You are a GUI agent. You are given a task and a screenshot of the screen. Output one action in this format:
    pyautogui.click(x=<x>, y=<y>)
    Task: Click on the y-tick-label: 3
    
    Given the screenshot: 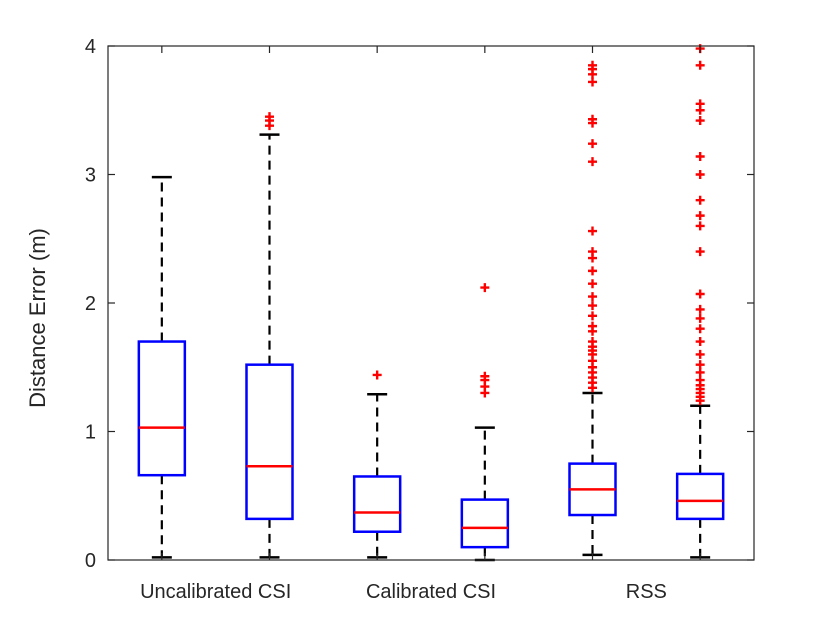 What is the action you would take?
    pyautogui.click(x=90, y=176)
    